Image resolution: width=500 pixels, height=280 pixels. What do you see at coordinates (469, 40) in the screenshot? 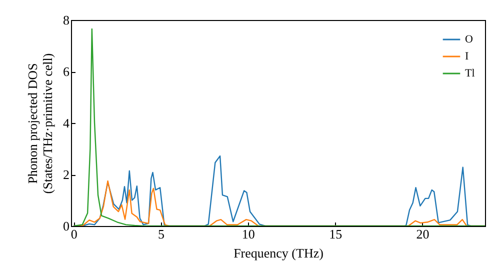
I see `legend-label: O` at bounding box center [469, 40].